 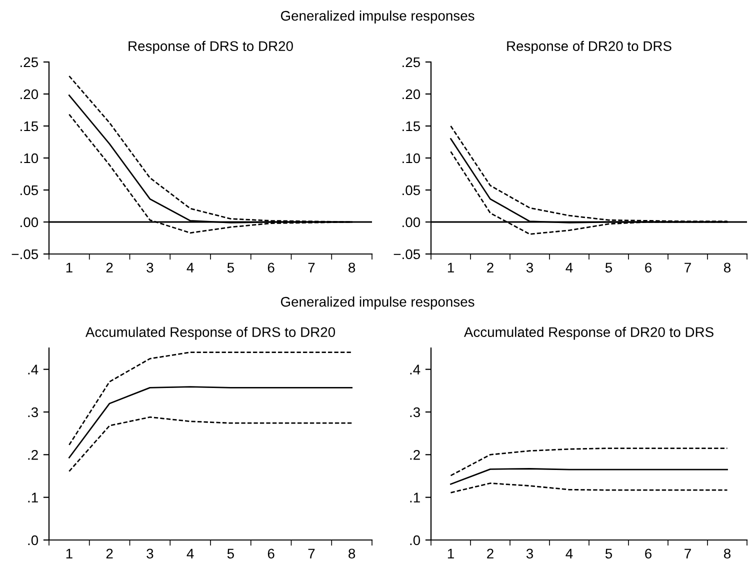 I want to click on chart-title: Accumulated Response of DRS to DR20, so click(x=210, y=333).